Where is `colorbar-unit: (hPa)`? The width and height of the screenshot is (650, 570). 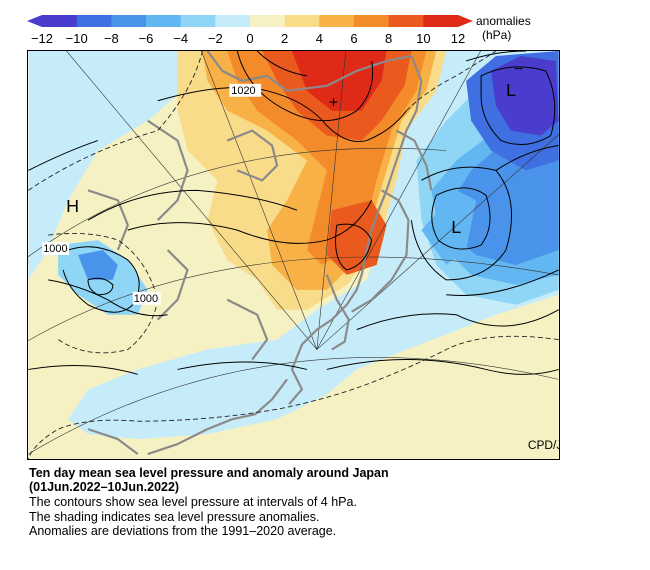 colorbar-unit: (hPa) is located at coordinates (496, 35).